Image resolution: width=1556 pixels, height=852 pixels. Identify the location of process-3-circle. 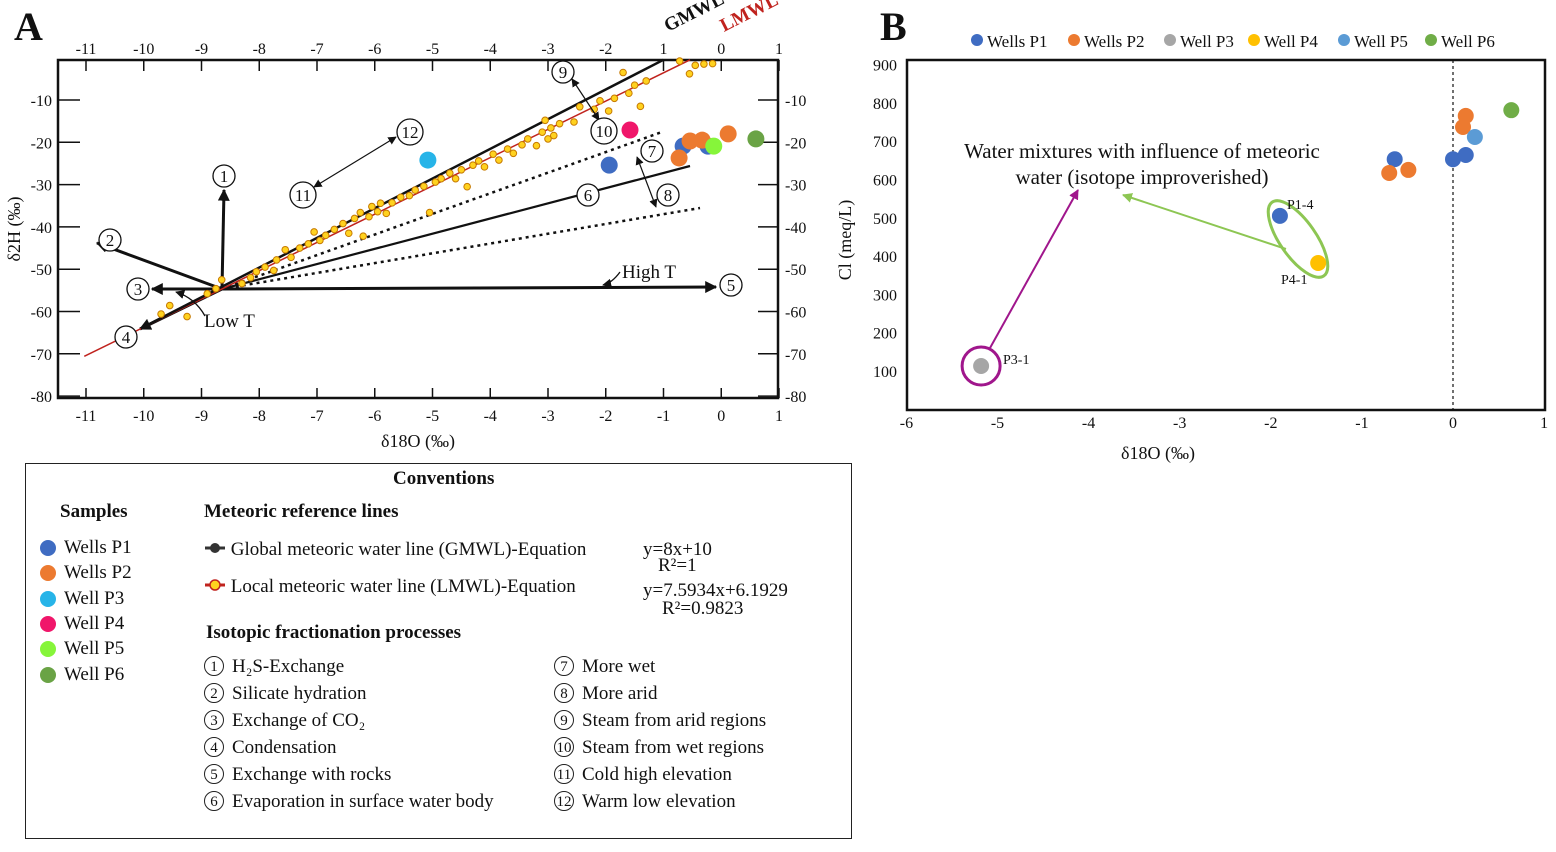
(138, 289).